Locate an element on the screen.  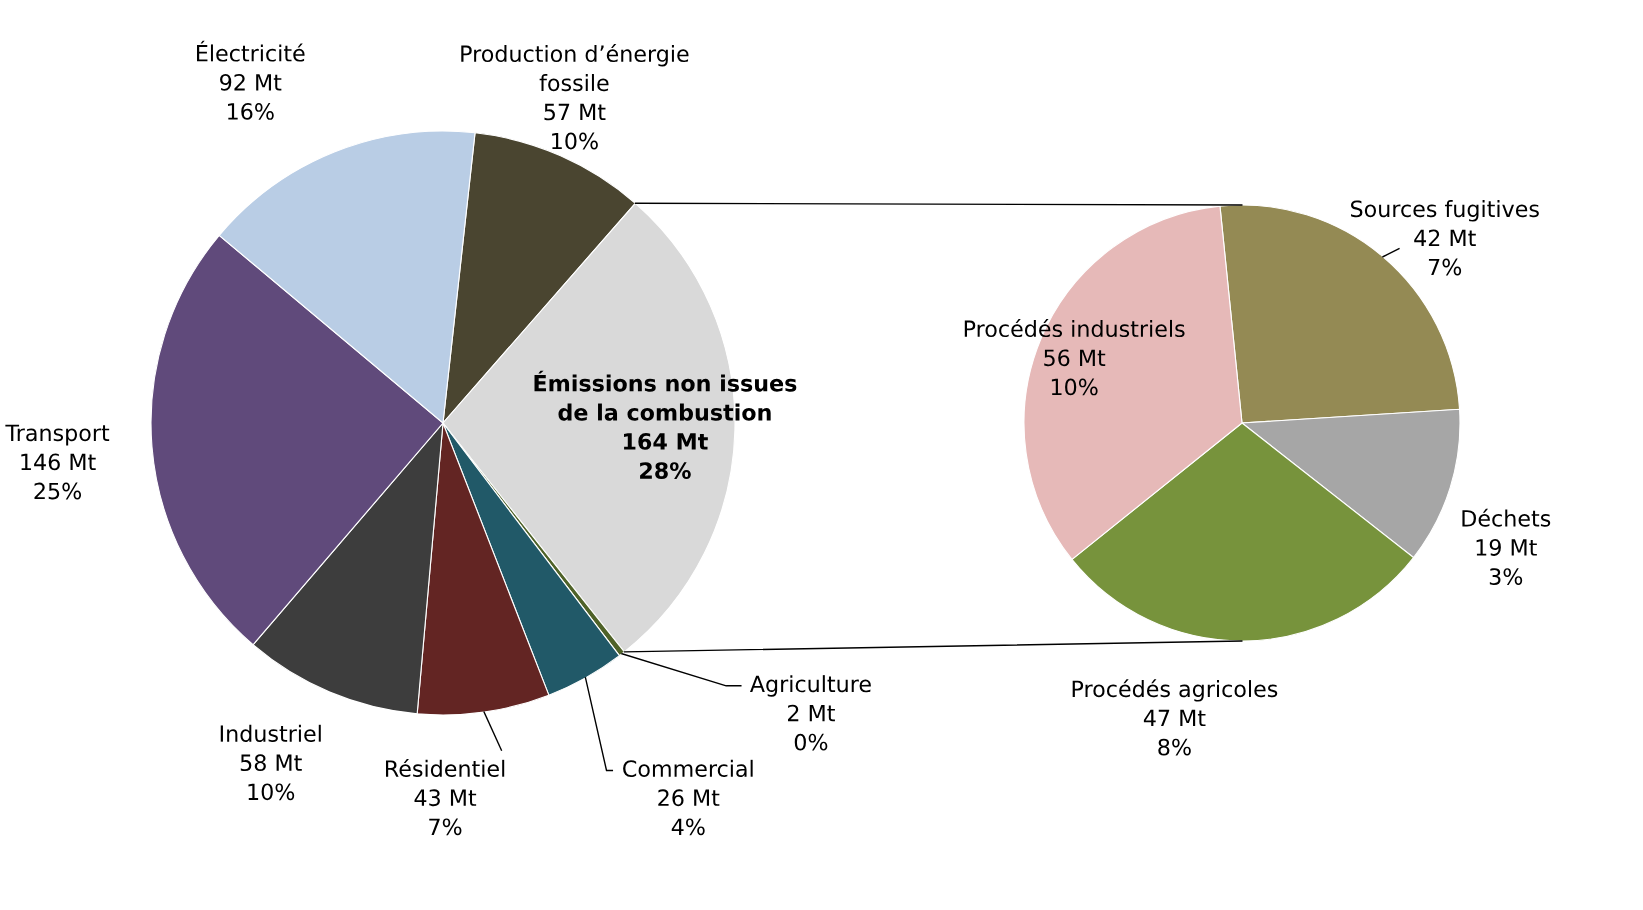
data-label: 47 Mt 8% is located at coordinates (1174, 732).